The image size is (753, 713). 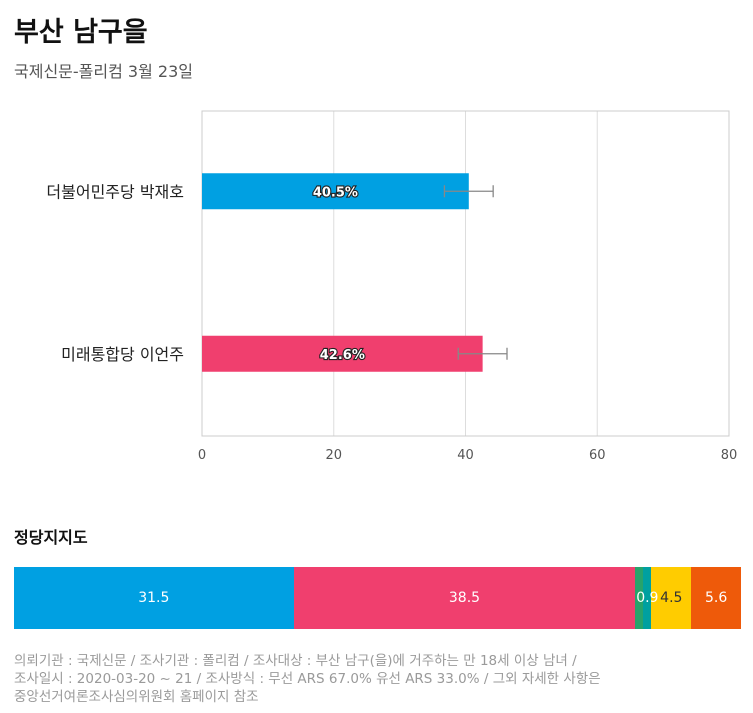 I want to click on party-segment-label: 5.6, so click(x=716, y=598).